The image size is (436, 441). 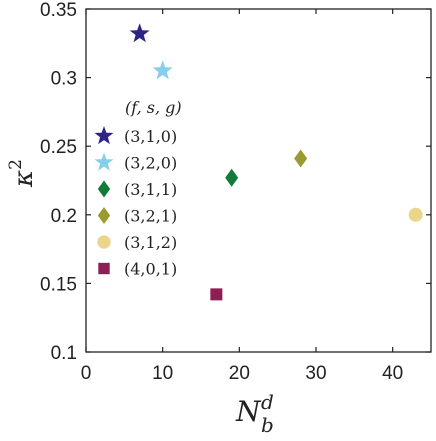 I want to click on x-tick-label: 0, so click(x=86, y=373).